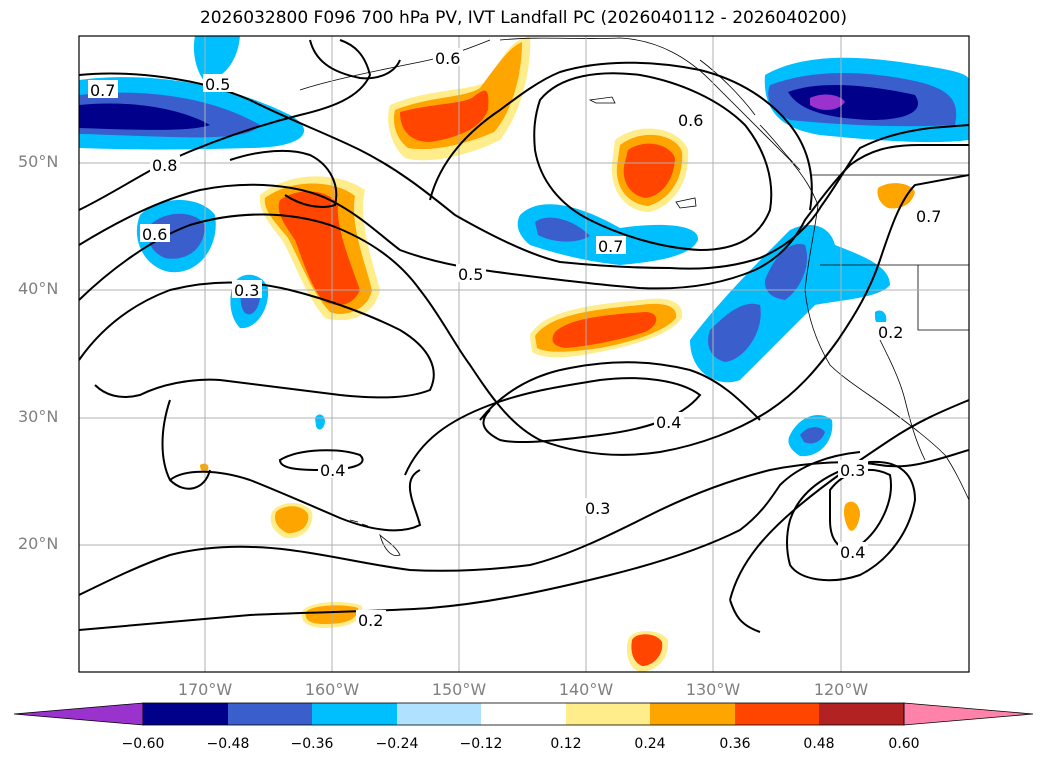 This screenshot has width=1047, height=765. Describe the element at coordinates (968, 714) in the screenshot. I see `colorbar-extend-high` at that location.